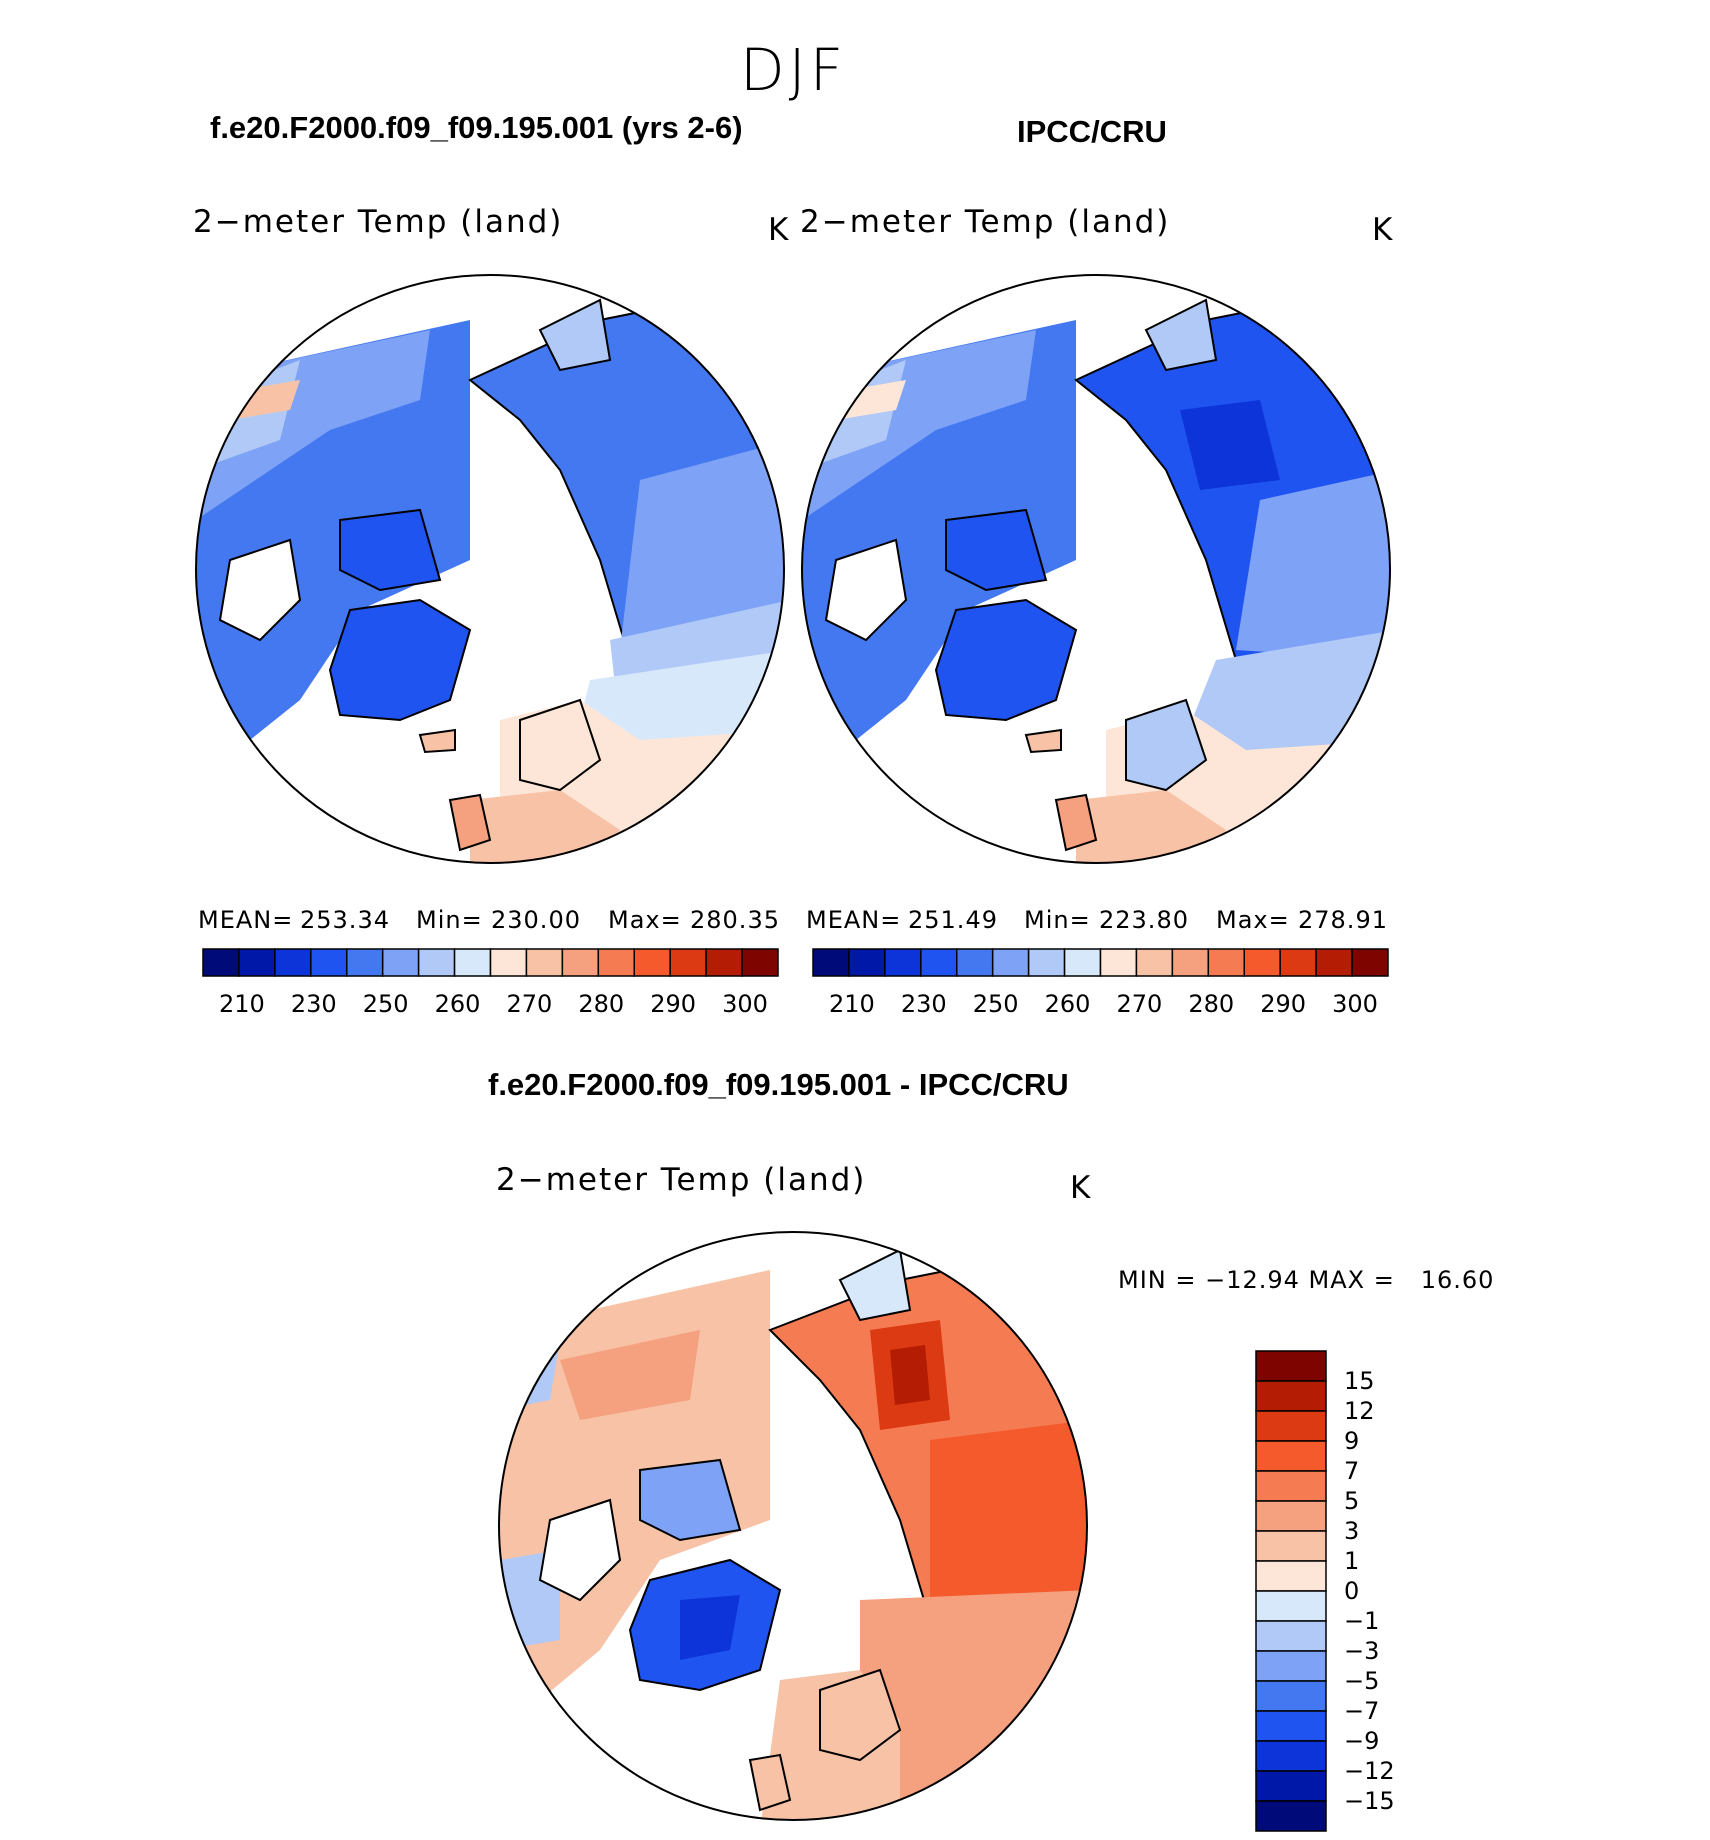 Image resolution: width=1710 pixels, height=1840 pixels. Describe the element at coordinates (437, 741) in the screenshot. I see `left-iceland` at that location.